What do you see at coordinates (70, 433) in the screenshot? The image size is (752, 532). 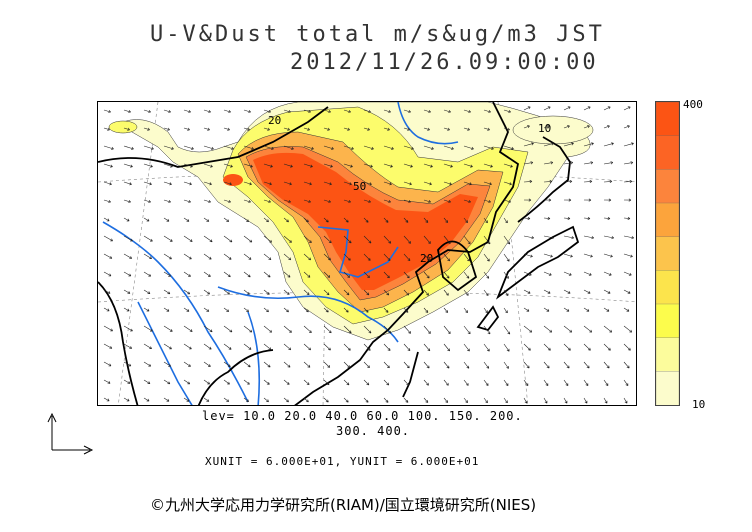 I see `axes-arrow-icon` at bounding box center [70, 433].